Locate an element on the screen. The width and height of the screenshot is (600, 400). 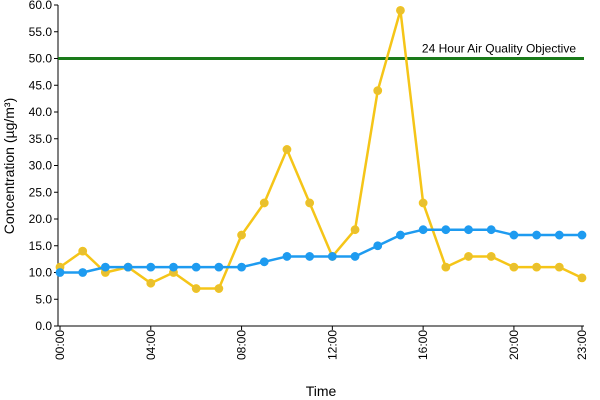
x-tick-label: 16:00 is located at coordinates (423, 345).